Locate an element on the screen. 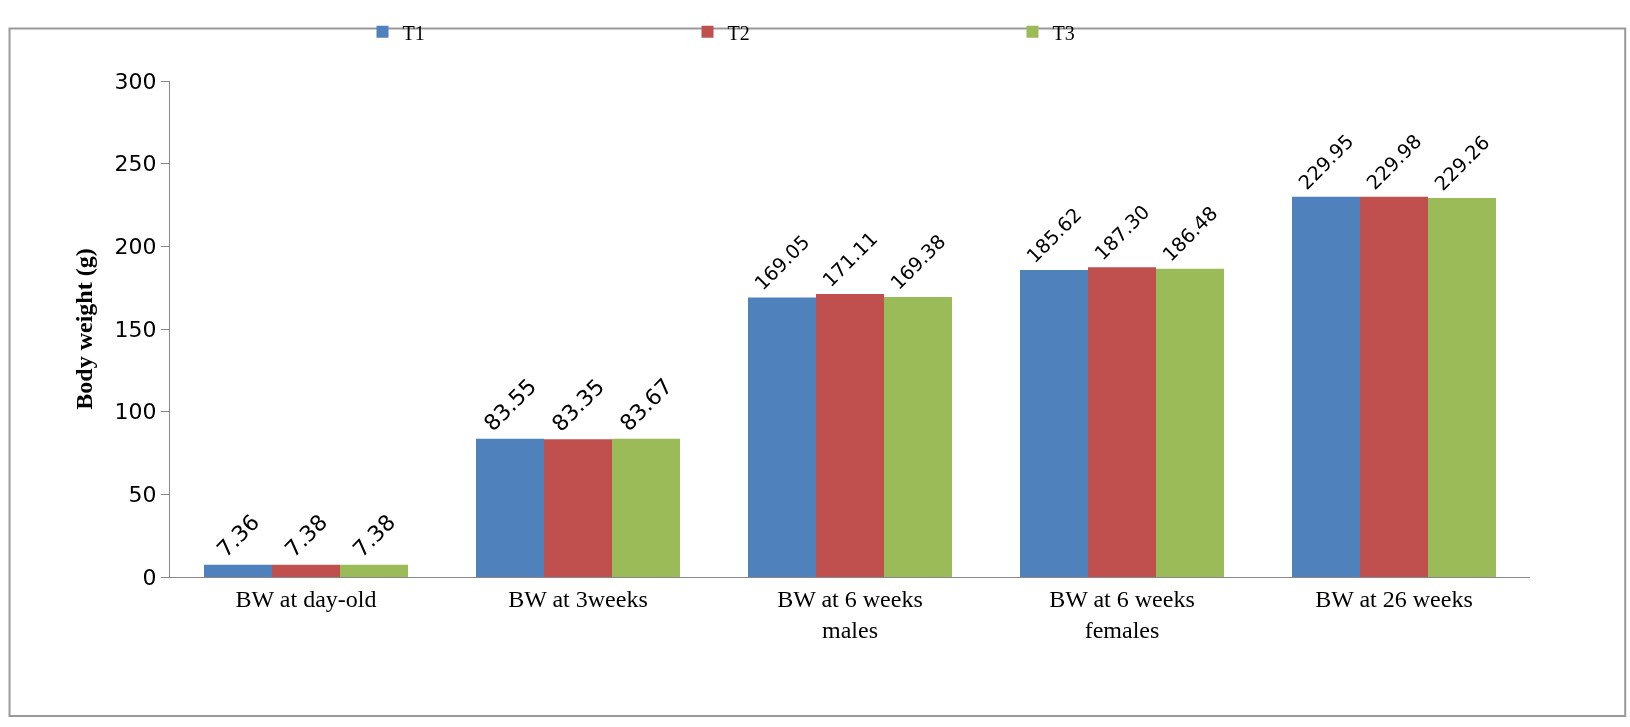 The height and width of the screenshot is (727, 1630). y-tick-label: 50 is located at coordinates (142, 495).